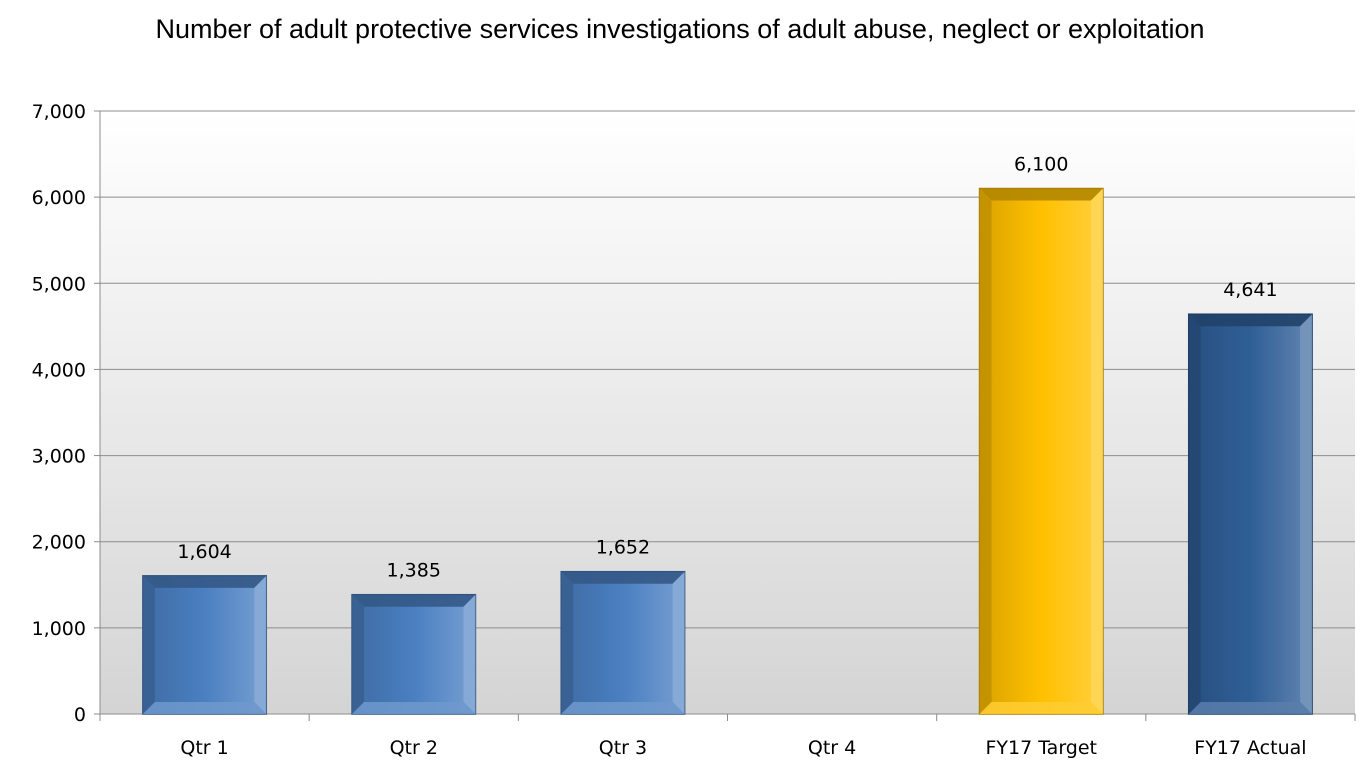  What do you see at coordinates (80, 715) in the screenshot?
I see `y-tick-label: 0` at bounding box center [80, 715].